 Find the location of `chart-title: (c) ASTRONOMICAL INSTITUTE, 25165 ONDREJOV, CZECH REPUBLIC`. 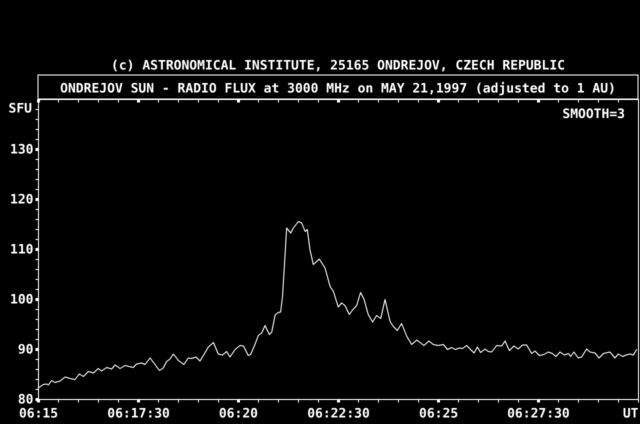

chart-title: (c) ASTRONOMICAL INSTITUTE, 25165 ONDREJOV, CZECH REPUBLIC is located at coordinates (338, 66).